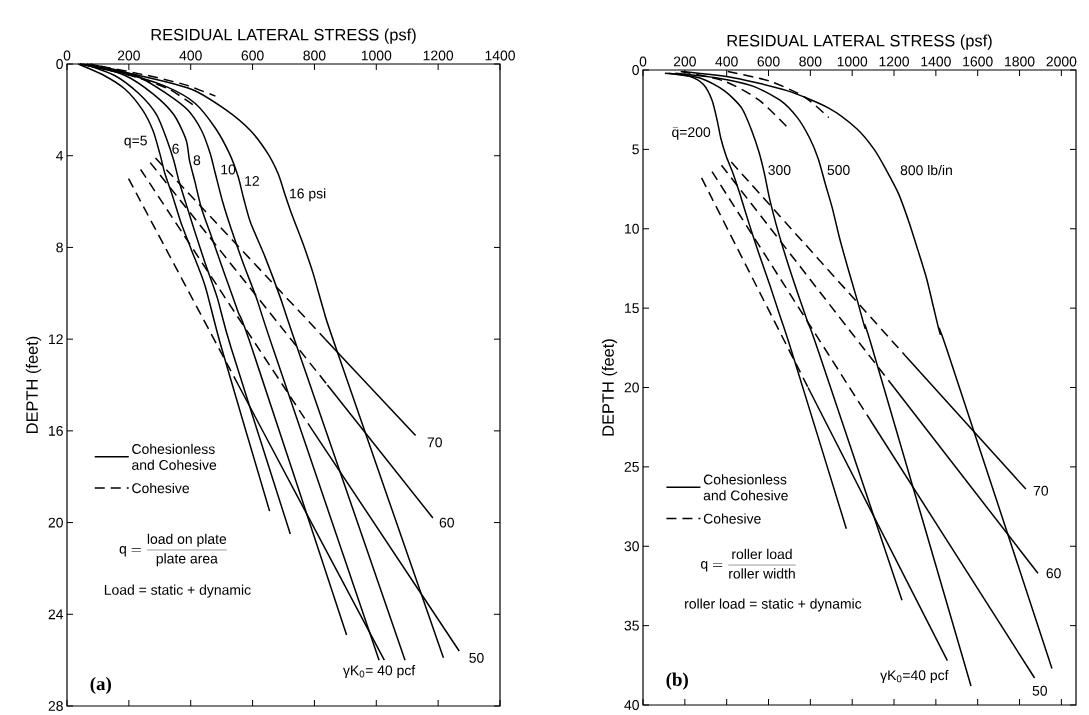  What do you see at coordinates (773, 605) in the screenshot?
I see `annotation: roller load = static + dynamic` at bounding box center [773, 605].